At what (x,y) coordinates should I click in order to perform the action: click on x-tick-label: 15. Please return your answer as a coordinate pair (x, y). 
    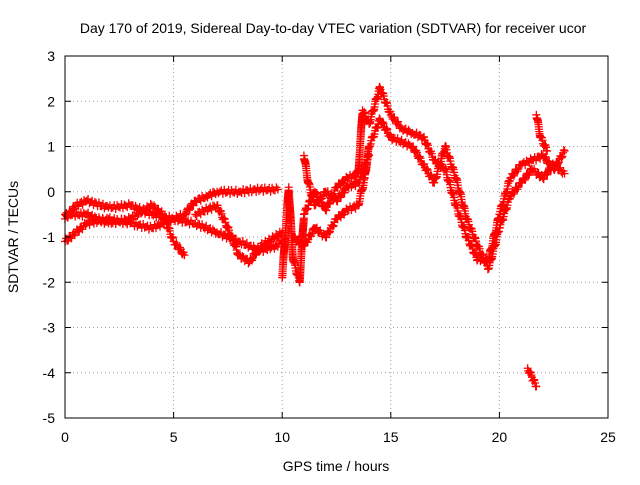
    Looking at the image, I should click on (391, 437).